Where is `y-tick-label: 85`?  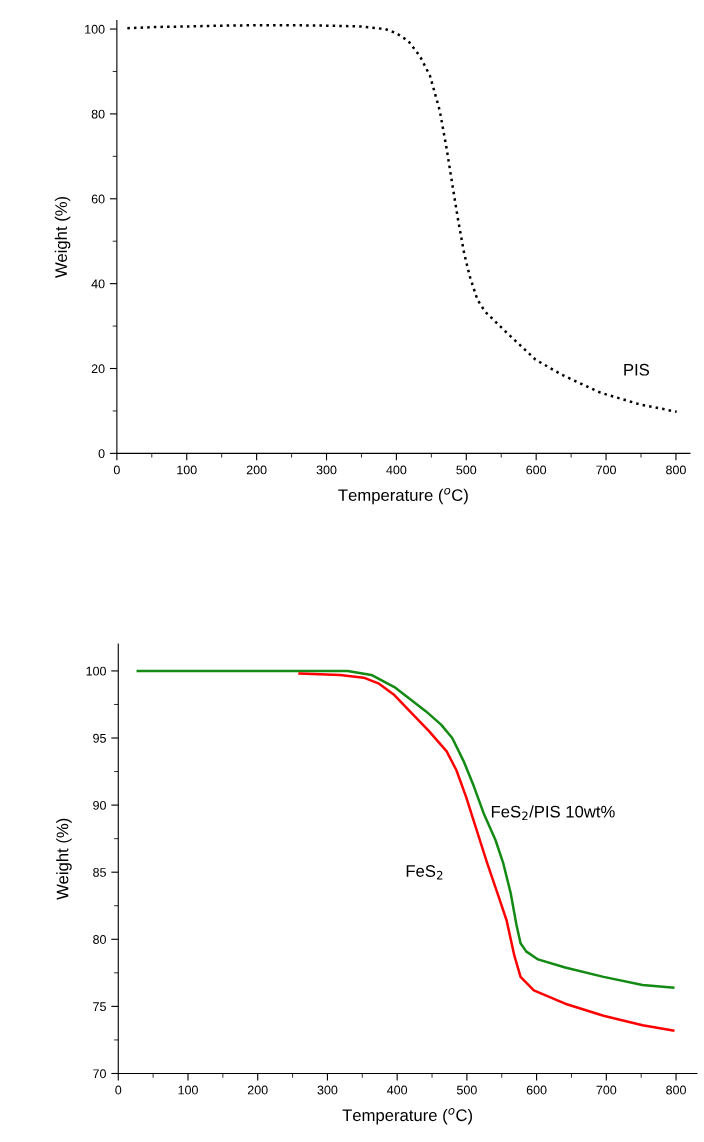 y-tick-label: 85 is located at coordinates (99, 872).